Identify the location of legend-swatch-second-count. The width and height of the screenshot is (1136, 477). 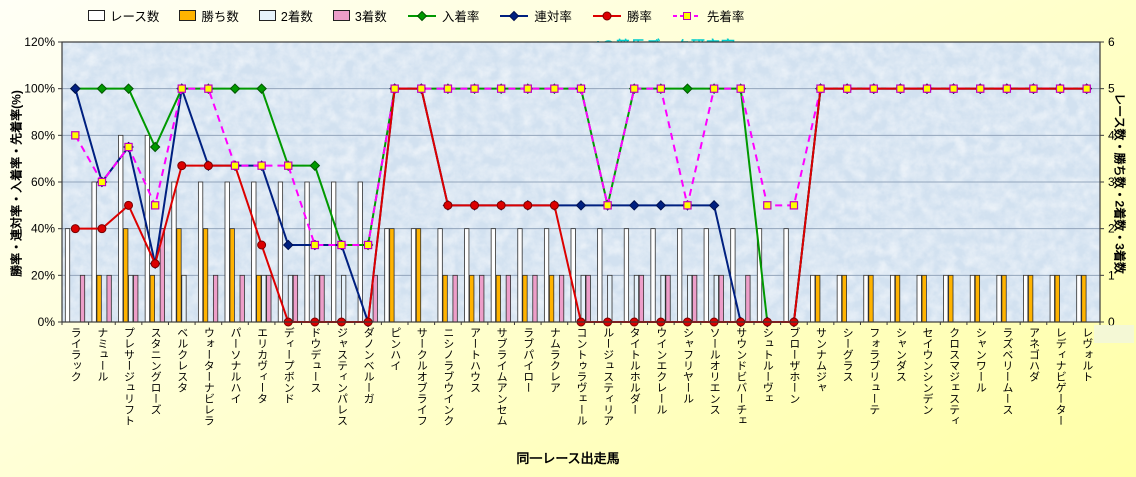
(267, 15).